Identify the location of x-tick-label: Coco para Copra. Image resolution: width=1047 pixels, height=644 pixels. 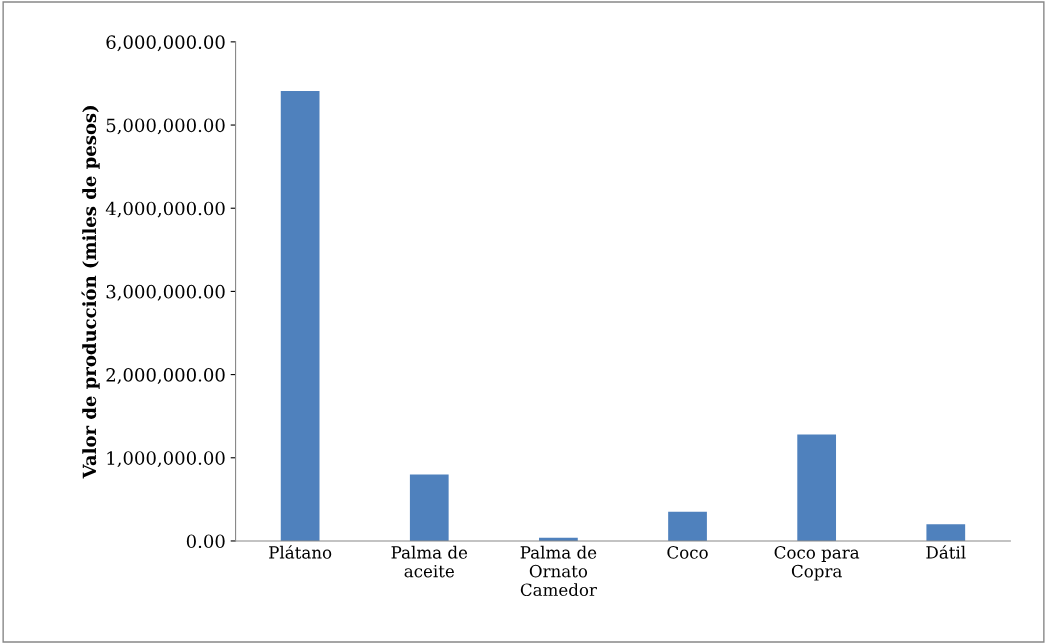
(817, 563).